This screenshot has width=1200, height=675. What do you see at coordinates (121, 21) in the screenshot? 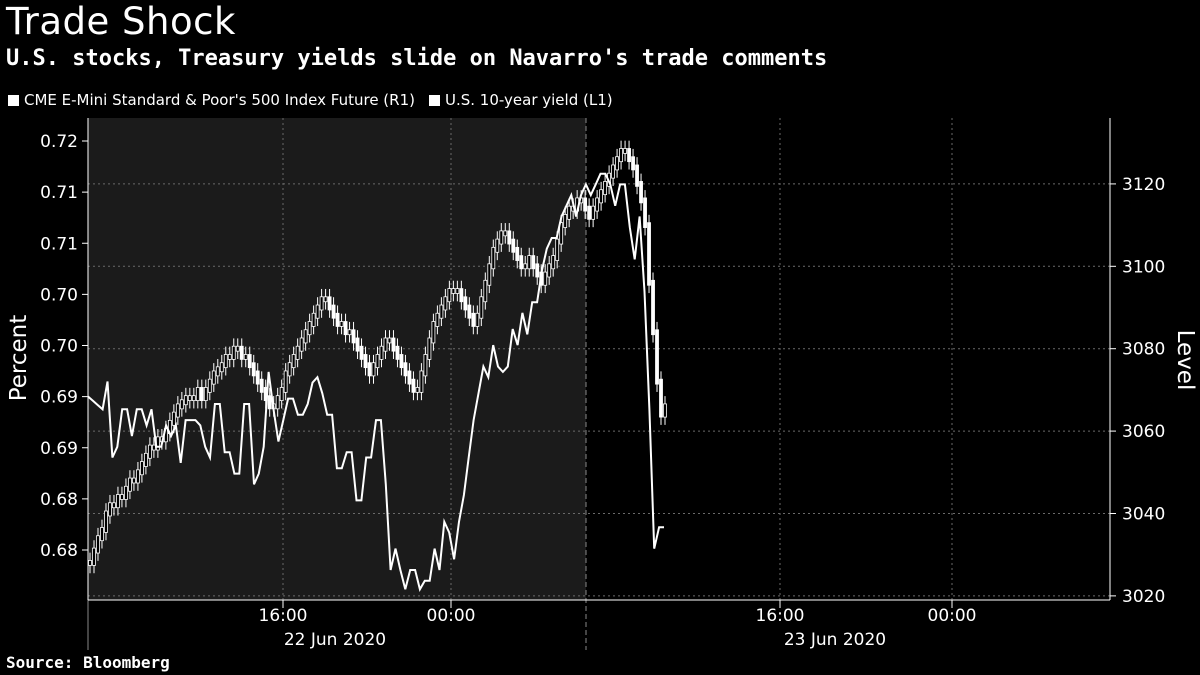
I see `chart-title: Trade Shock` at bounding box center [121, 21].